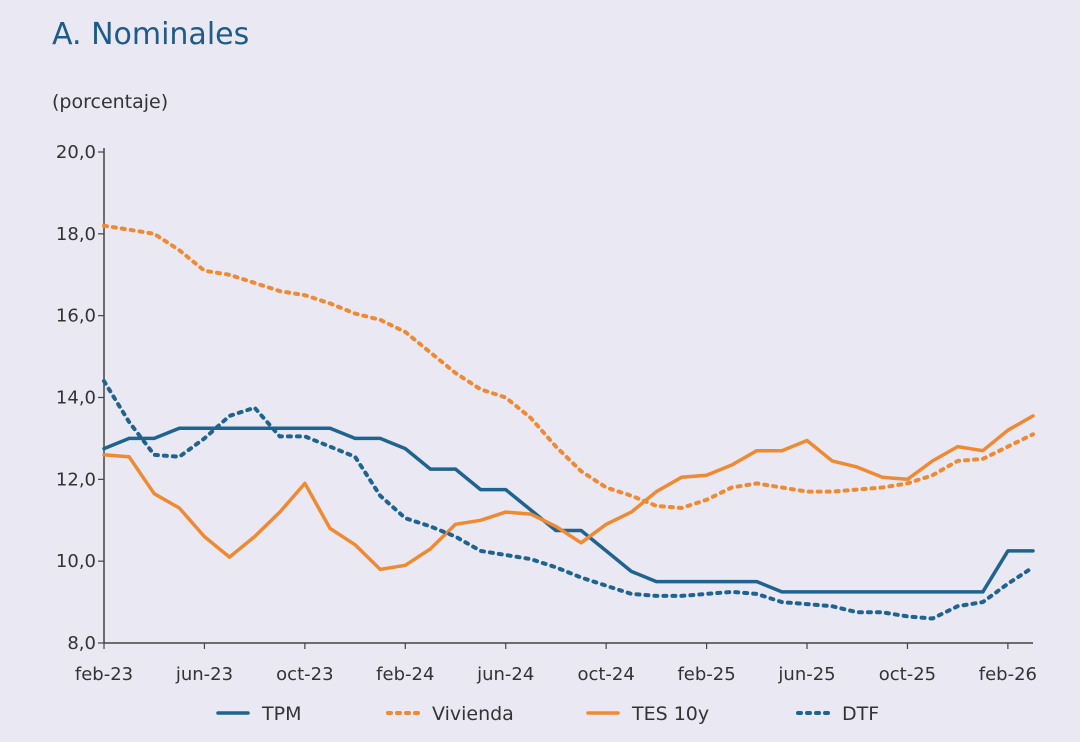 The height and width of the screenshot is (742, 1080). Describe the element at coordinates (110, 102) in the screenshot. I see `y-axis-unit-label: (porcentaje)` at that location.